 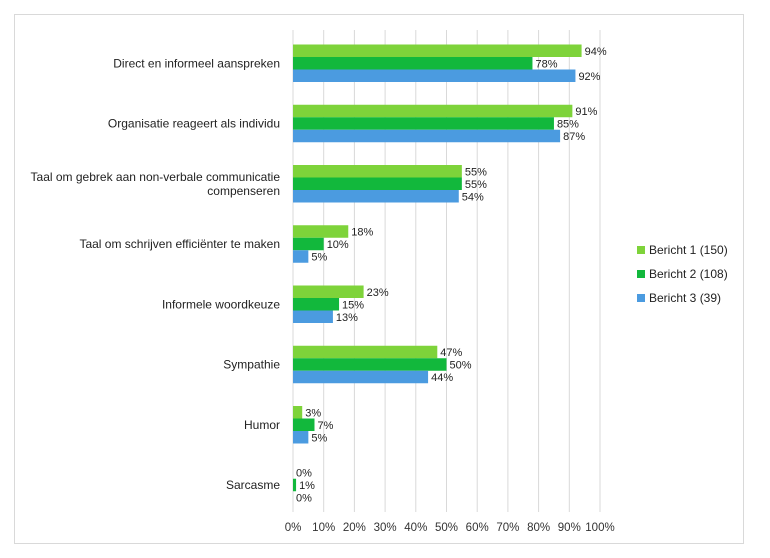 What do you see at coordinates (323, 528) in the screenshot?
I see `x-tick-label: 10%` at bounding box center [323, 528].